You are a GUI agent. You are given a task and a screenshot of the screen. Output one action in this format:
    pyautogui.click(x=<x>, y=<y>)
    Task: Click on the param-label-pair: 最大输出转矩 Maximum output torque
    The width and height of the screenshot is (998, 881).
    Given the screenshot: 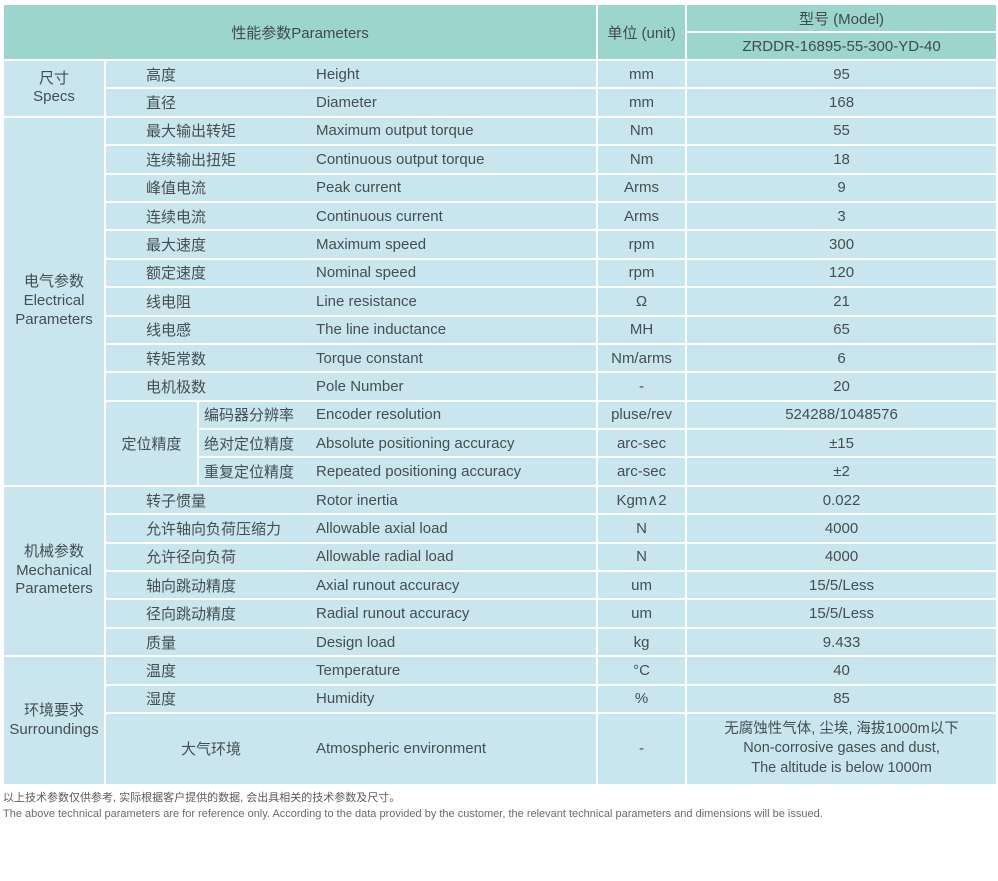 What is the action you would take?
    pyautogui.click(x=351, y=130)
    